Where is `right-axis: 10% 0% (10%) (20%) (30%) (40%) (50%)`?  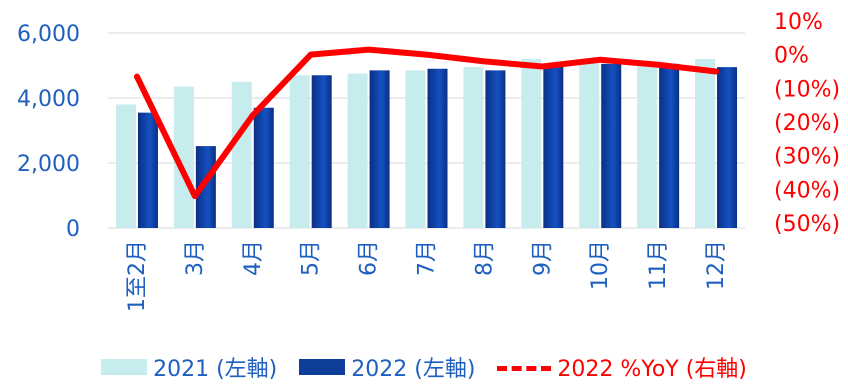 right-axis: 10% 0% (10%) (20%) (30%) (40%) (50%) is located at coordinates (807, 123).